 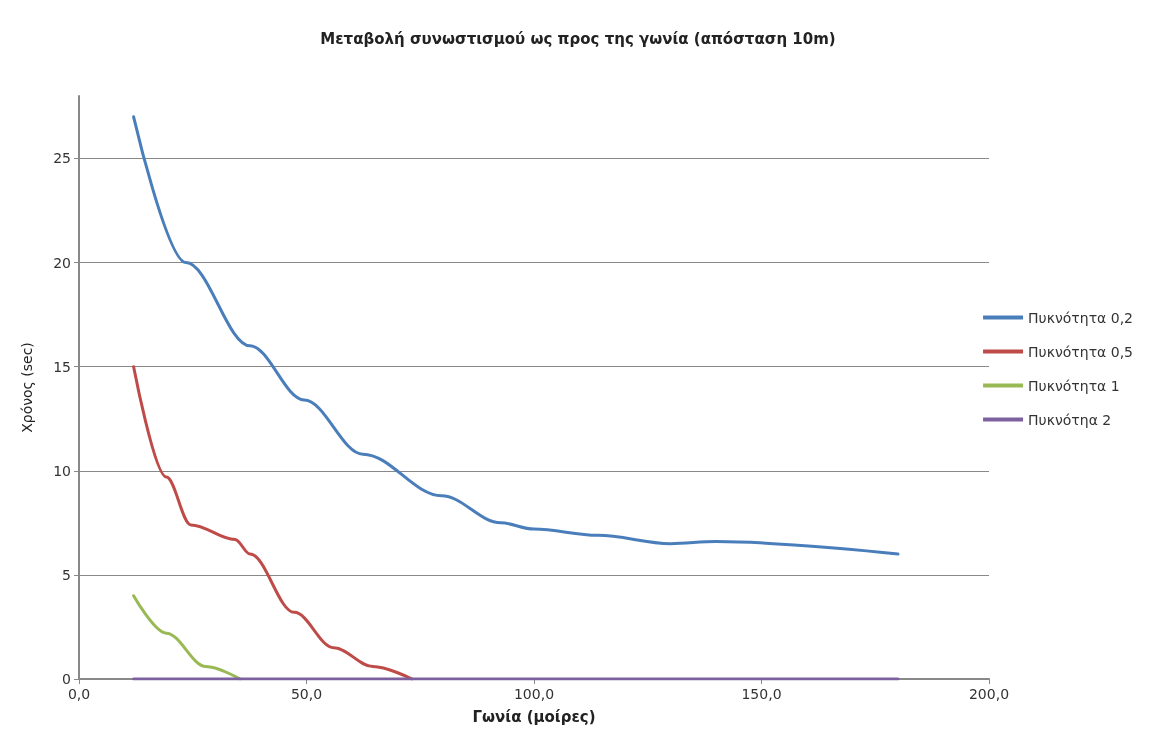 What do you see at coordinates (66, 574) in the screenshot?
I see `y-tick-label: 5` at bounding box center [66, 574].